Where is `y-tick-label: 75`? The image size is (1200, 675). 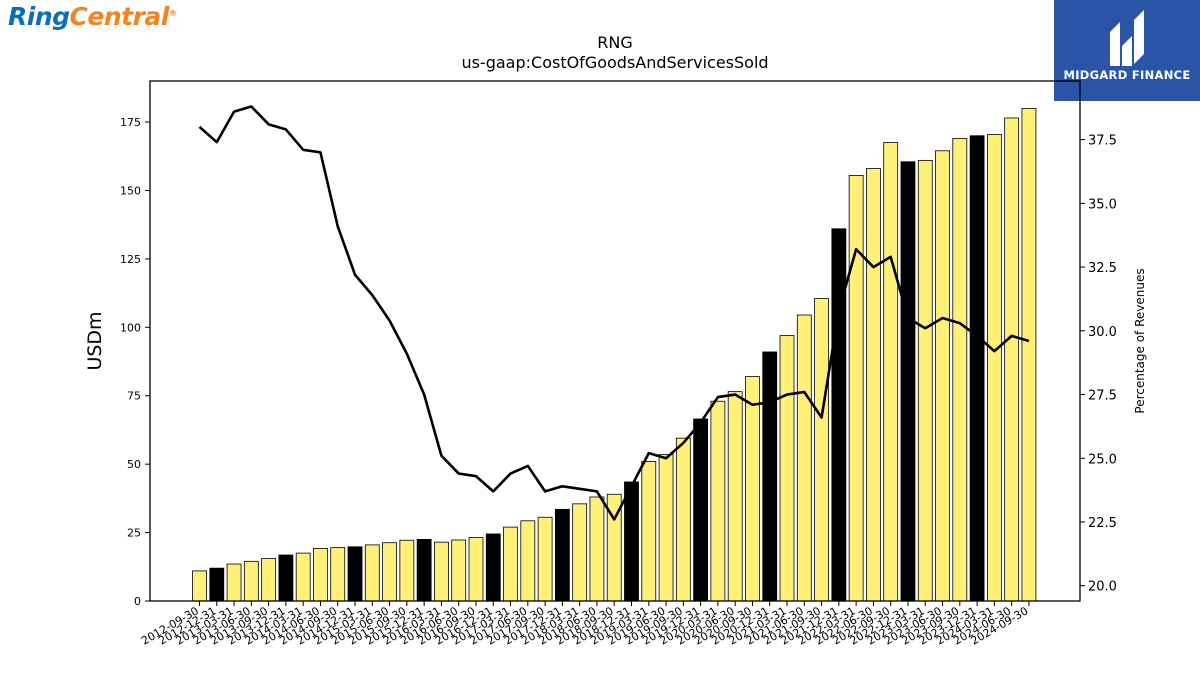 y-tick-label: 75 is located at coordinates (134, 396).